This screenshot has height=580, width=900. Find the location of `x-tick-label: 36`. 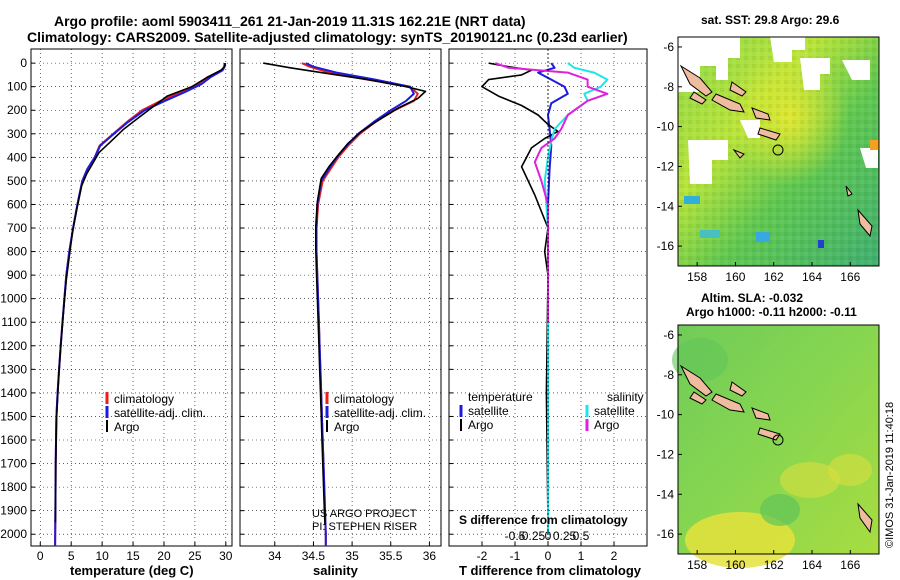

x-tick-label: 36 is located at coordinates (430, 556).